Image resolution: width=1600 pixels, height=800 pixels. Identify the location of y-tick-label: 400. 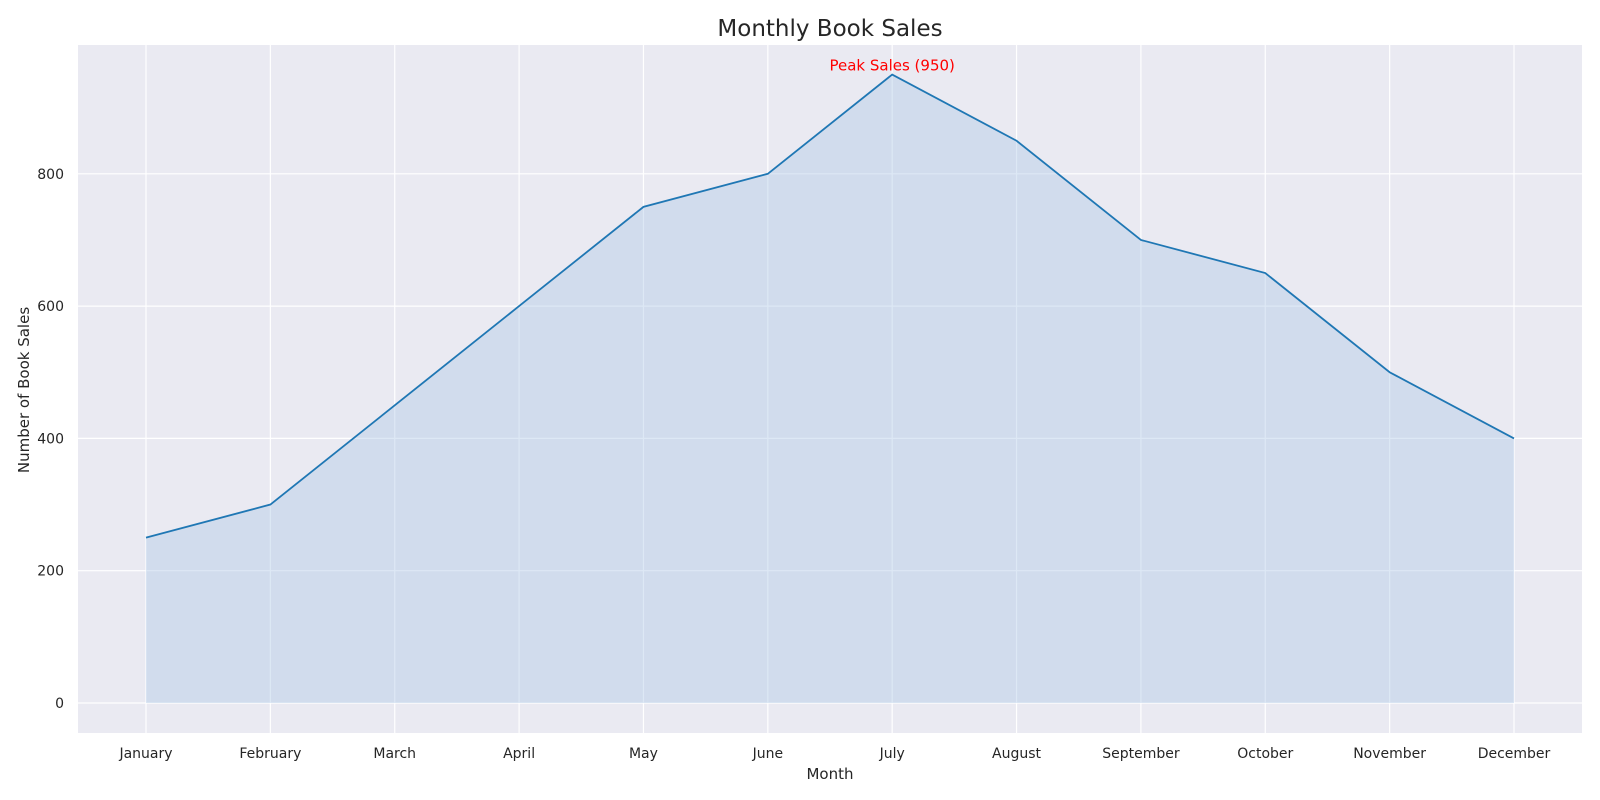
(50, 439).